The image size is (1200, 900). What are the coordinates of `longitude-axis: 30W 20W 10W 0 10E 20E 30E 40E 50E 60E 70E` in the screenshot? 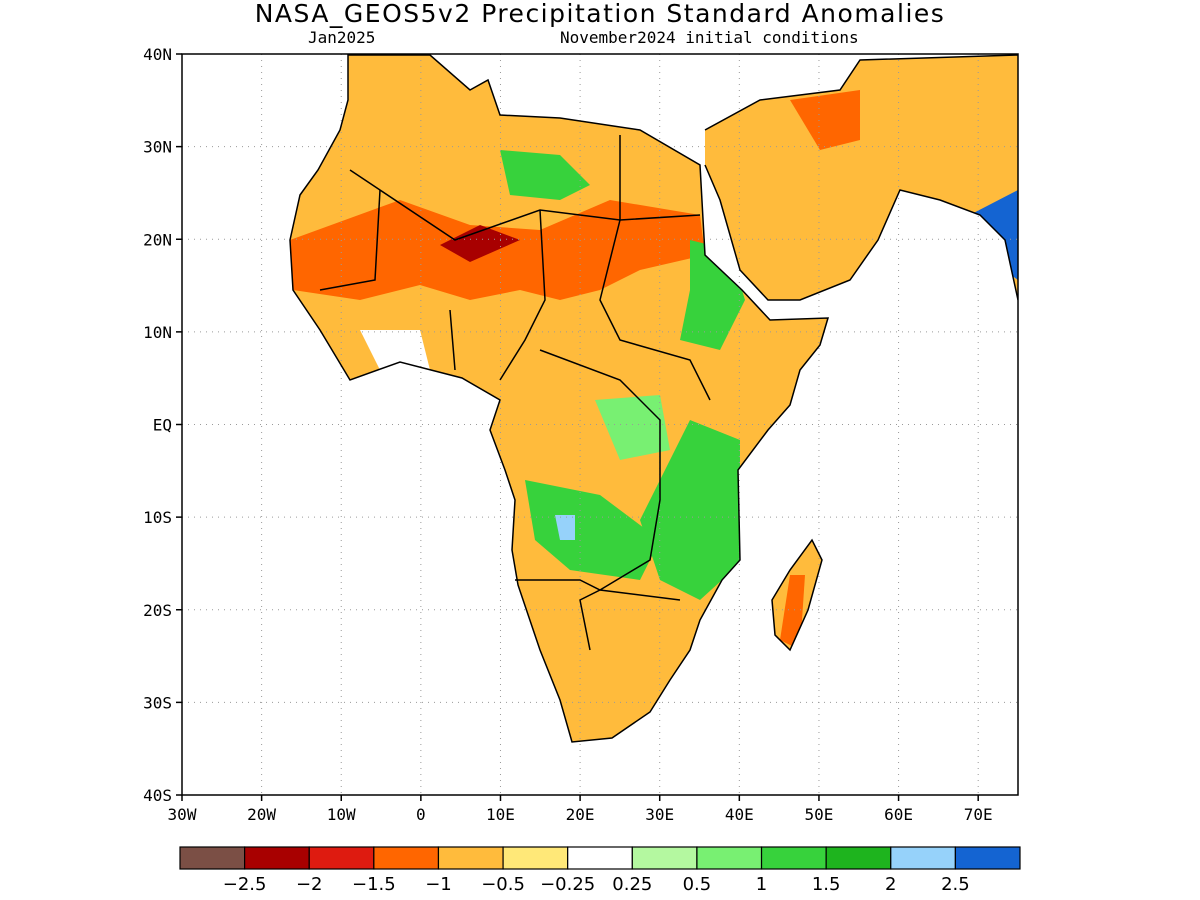 It's located at (580, 809).